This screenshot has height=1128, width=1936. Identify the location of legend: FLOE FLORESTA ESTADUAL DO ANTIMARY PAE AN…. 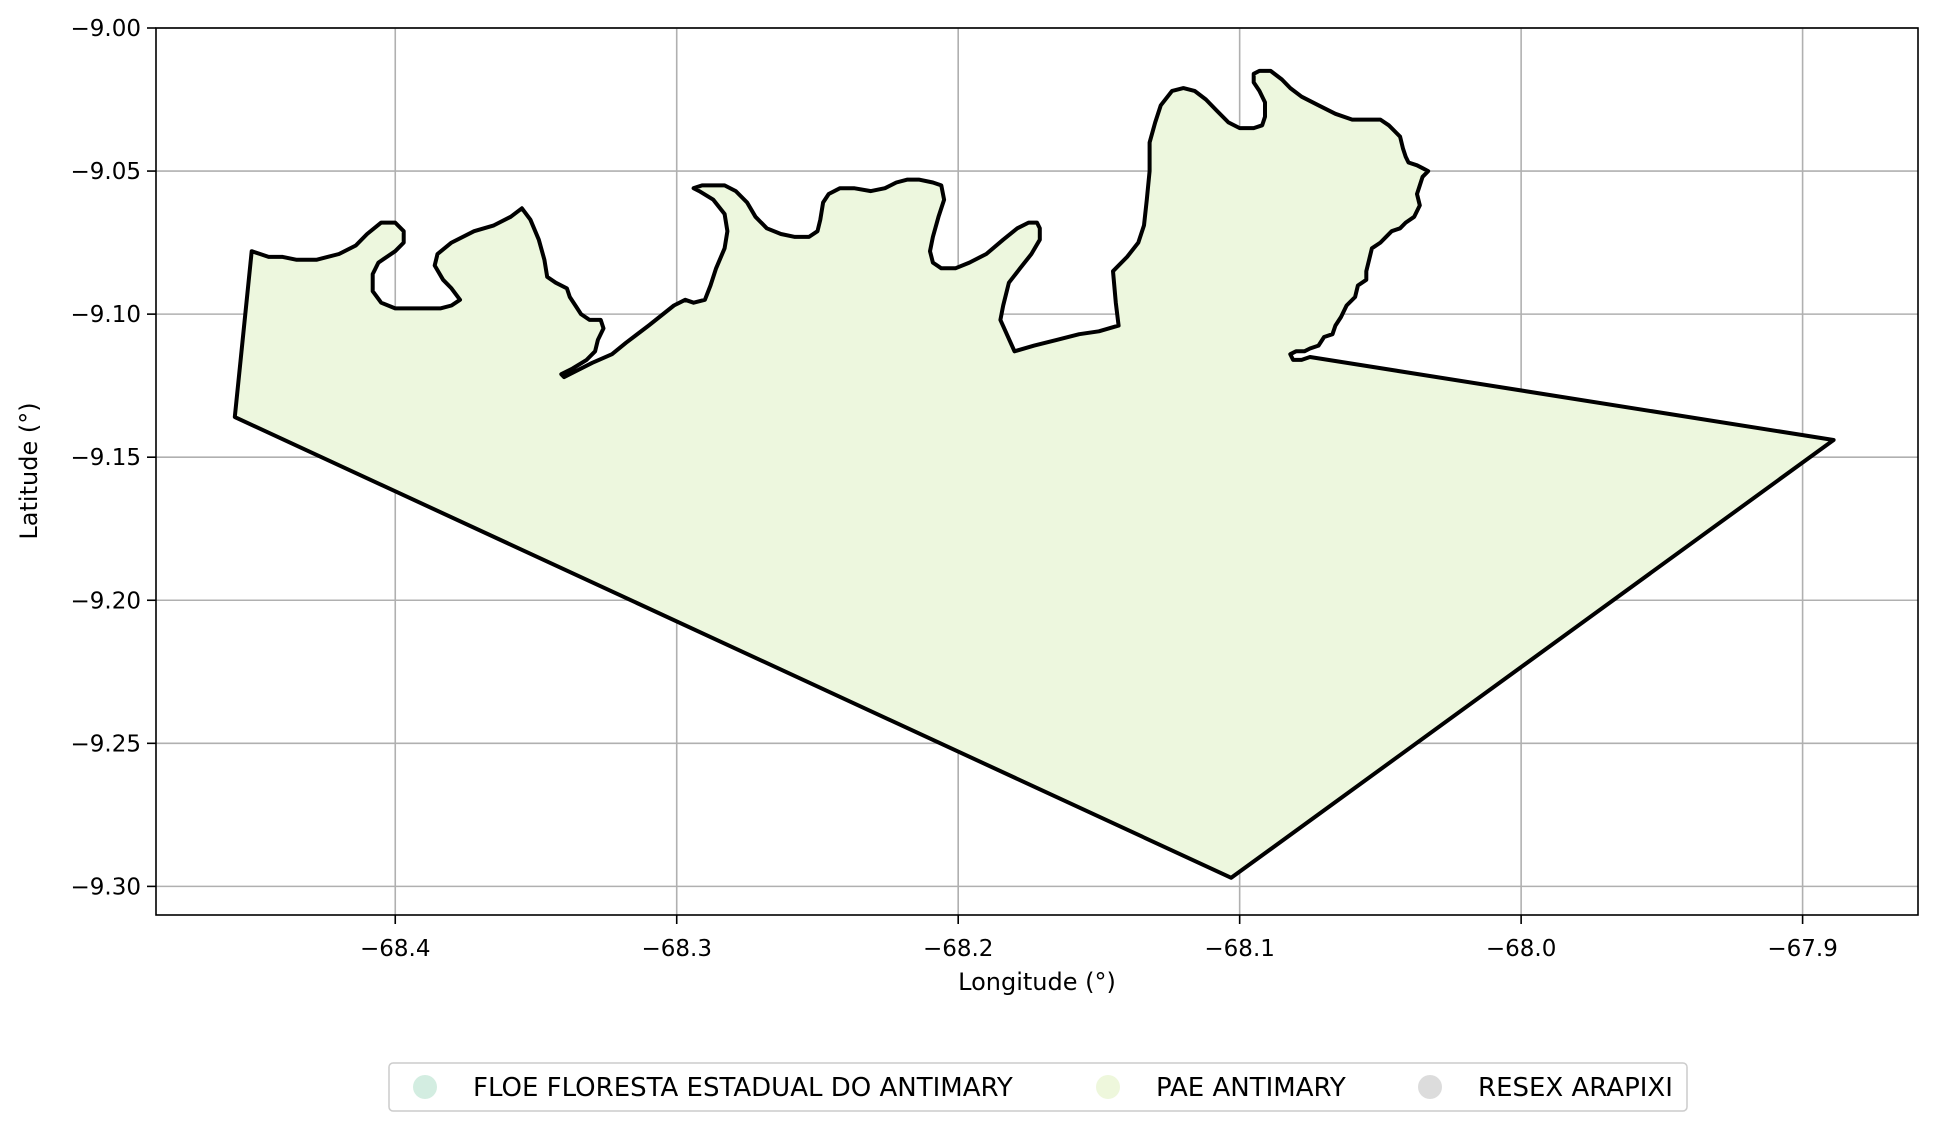
(1038, 1087).